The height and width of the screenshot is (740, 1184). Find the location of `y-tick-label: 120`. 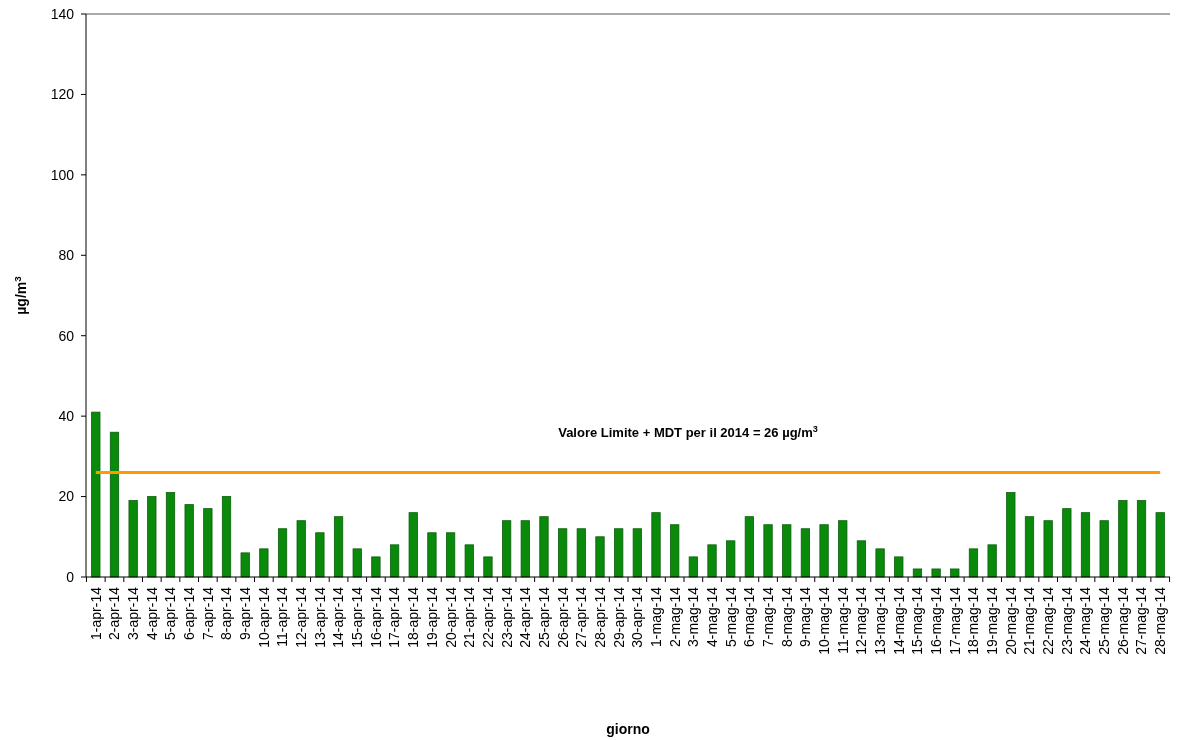

y-tick-label: 120 is located at coordinates (62, 94).